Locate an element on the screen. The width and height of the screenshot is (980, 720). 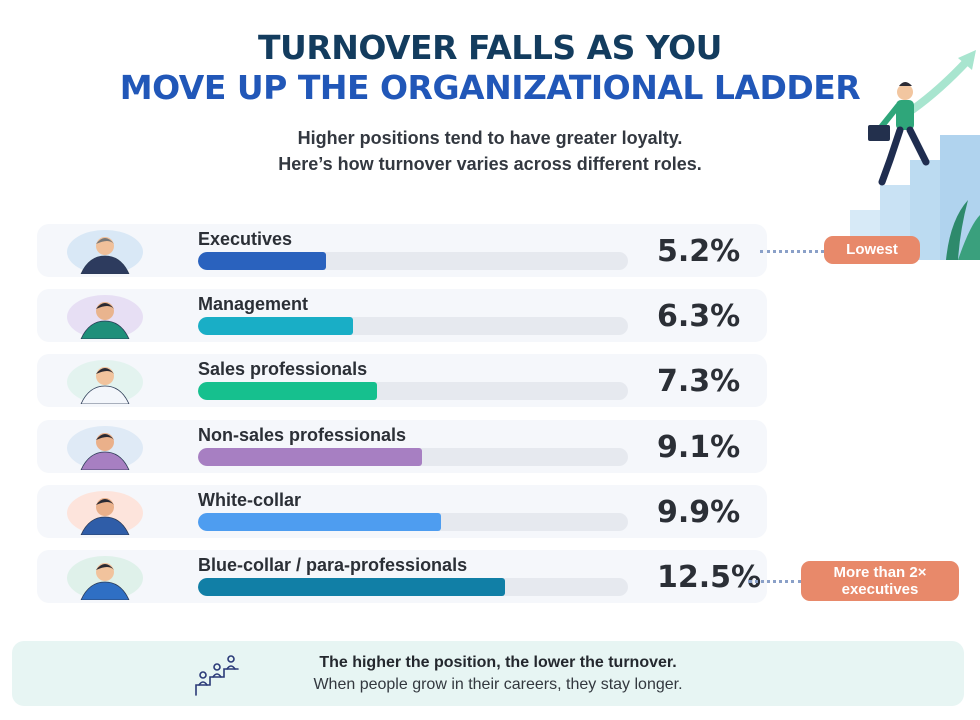
page-title-line1: TURNOVER FALLS AS YOU is located at coordinates (490, 47).